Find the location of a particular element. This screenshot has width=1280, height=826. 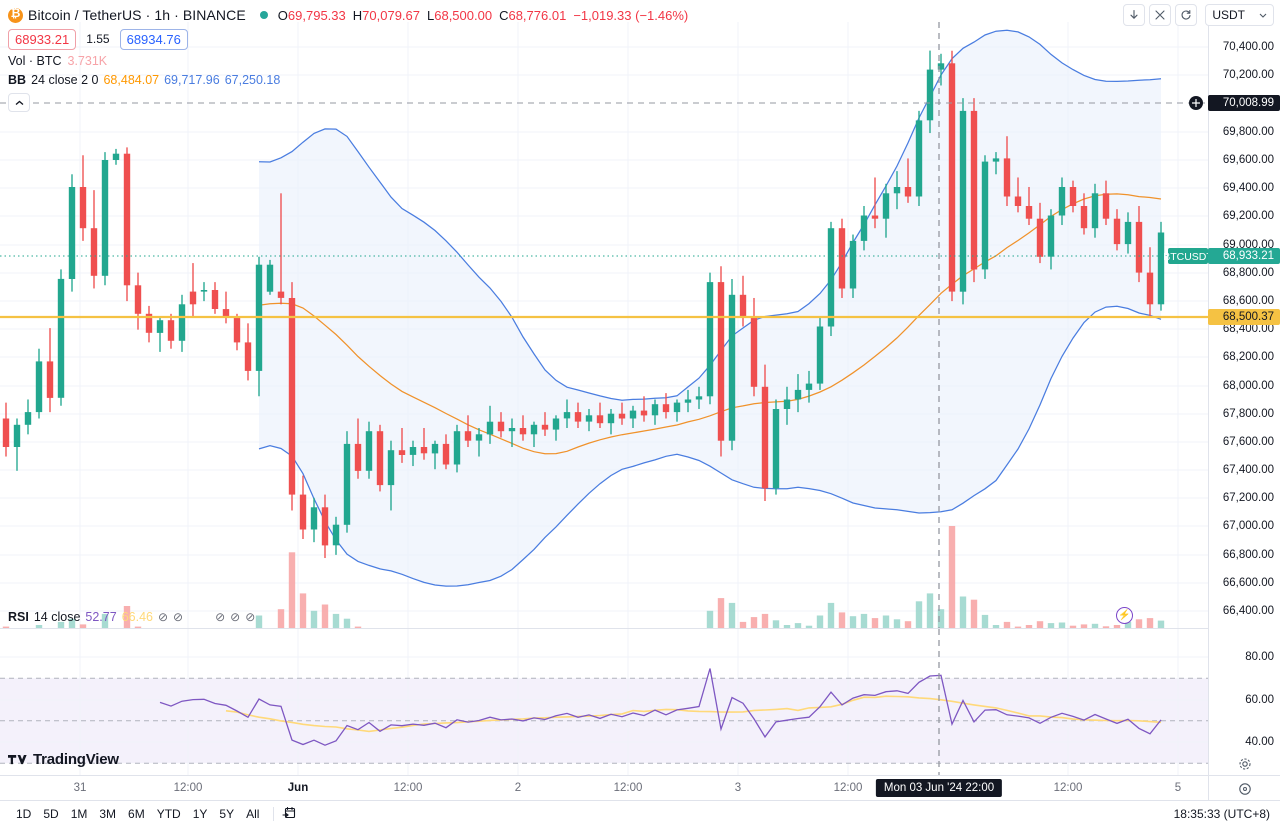

price-axis-tick: 69,600.00 is located at coordinates (1248, 160).